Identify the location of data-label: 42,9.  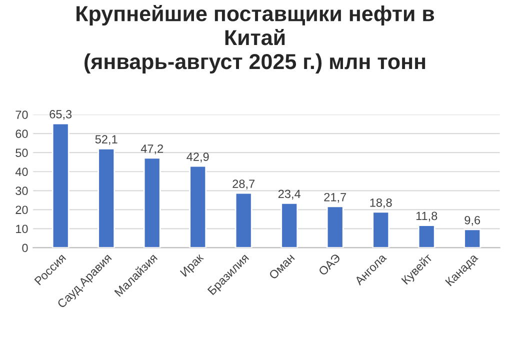
(197, 157).